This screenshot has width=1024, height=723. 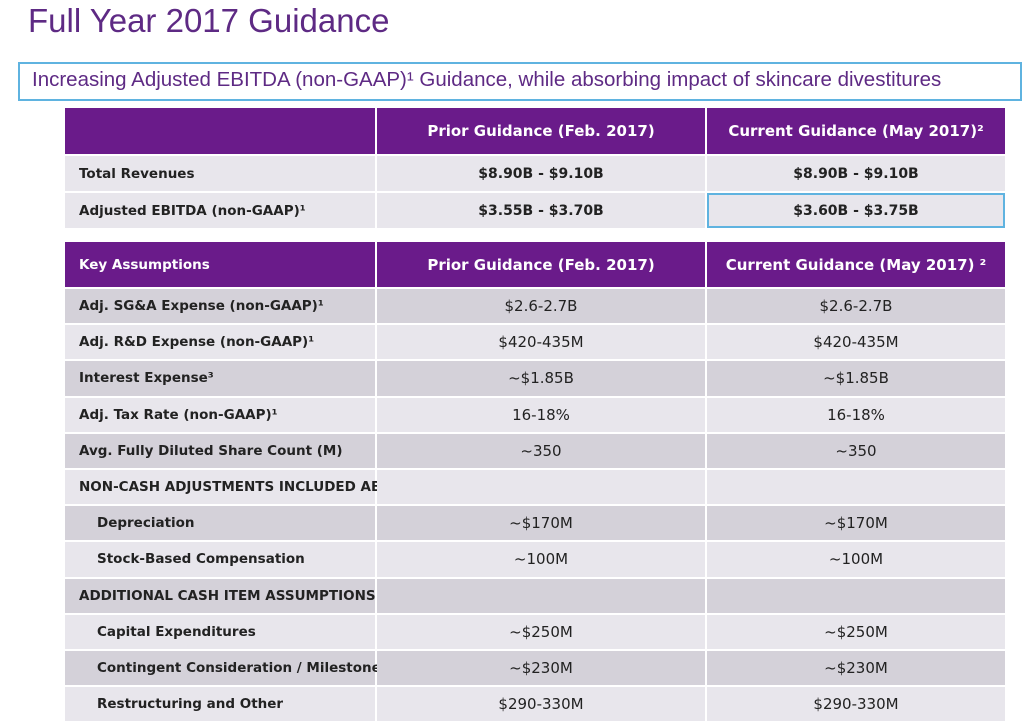 What do you see at coordinates (856, 210) in the screenshot?
I see `value-cell: $3.60B - $3.75B` at bounding box center [856, 210].